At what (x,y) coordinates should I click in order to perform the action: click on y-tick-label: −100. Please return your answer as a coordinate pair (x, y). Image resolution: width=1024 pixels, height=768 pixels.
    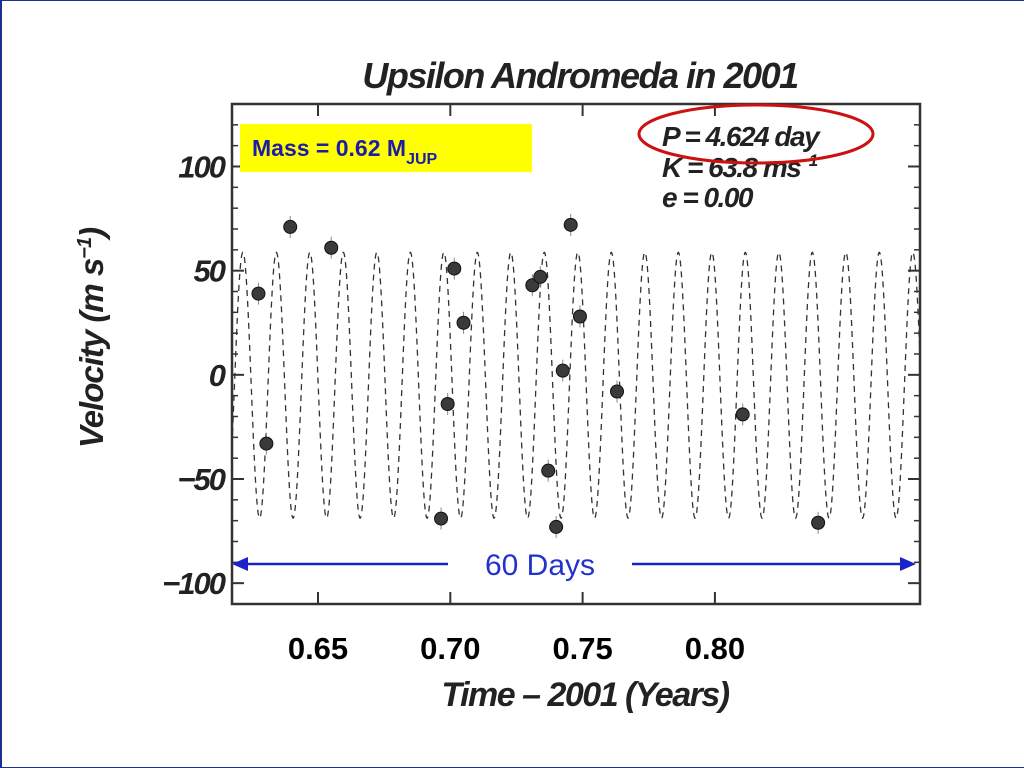
    Looking at the image, I should click on (194, 583).